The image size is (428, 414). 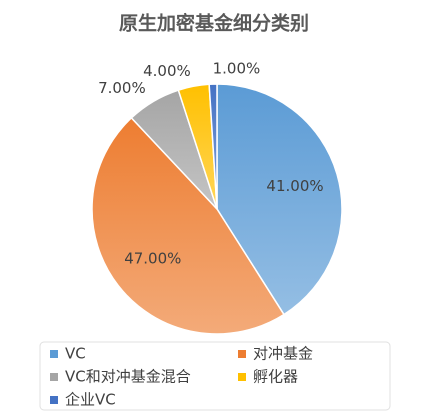 I want to click on data-label: 41.00%, so click(x=294, y=186).